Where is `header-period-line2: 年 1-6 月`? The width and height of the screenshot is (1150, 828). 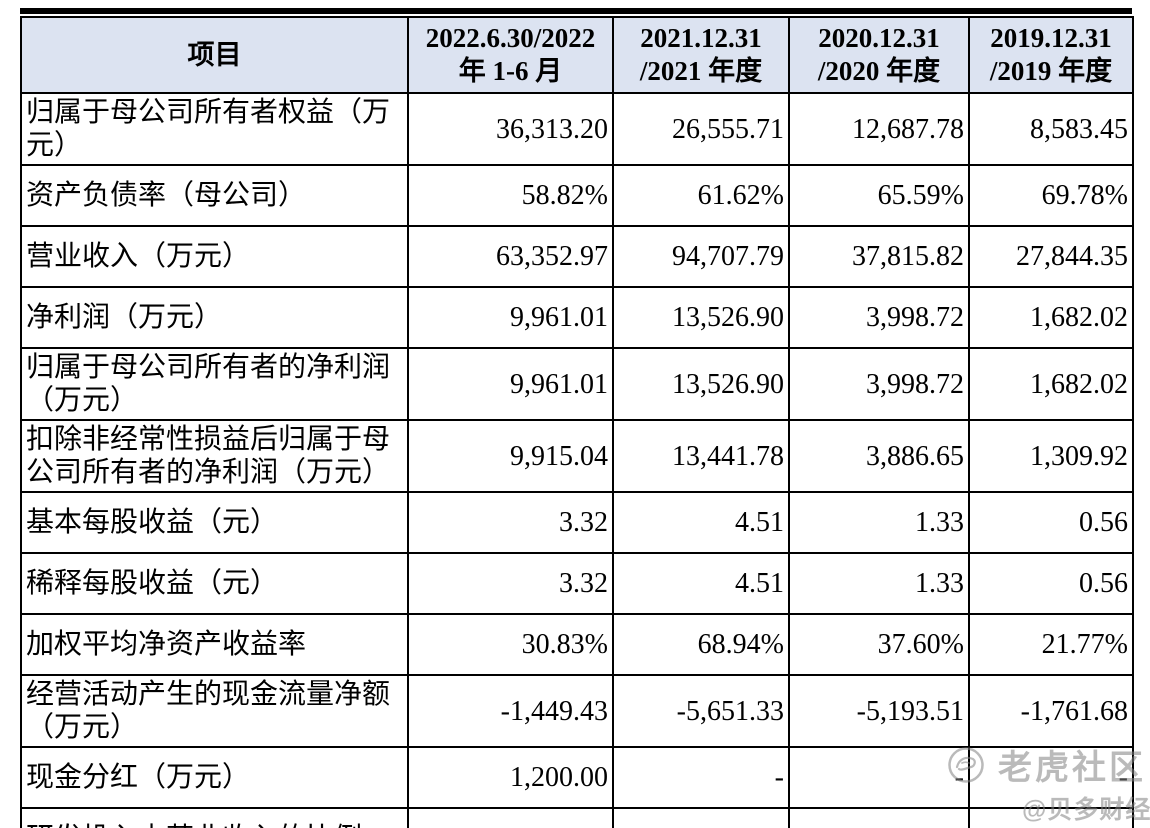
header-period-line2: 年 1-6 月 is located at coordinates (510, 71).